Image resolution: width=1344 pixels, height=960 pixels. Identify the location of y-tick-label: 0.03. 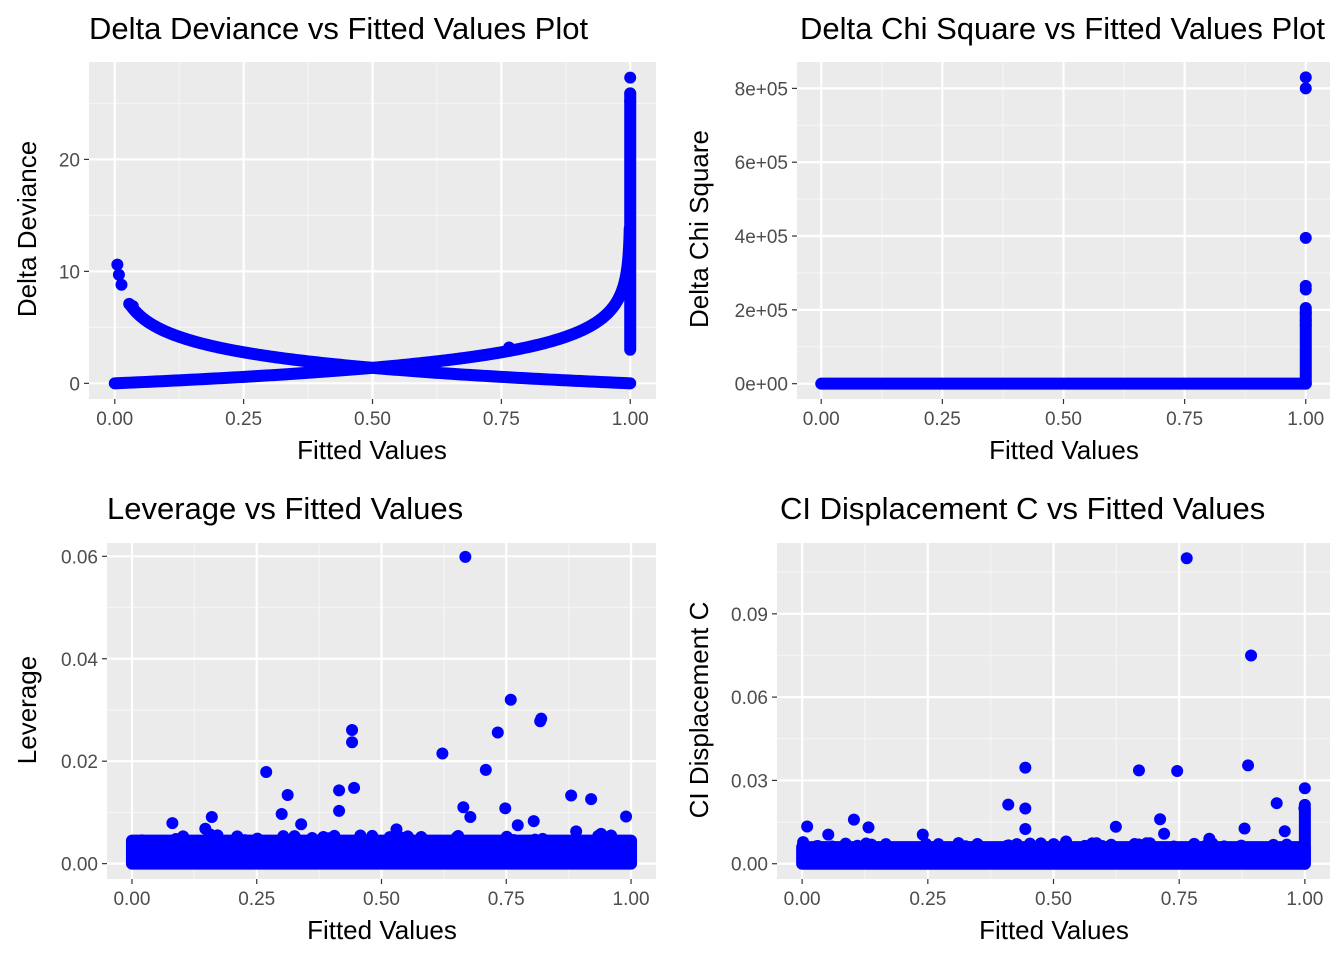
(749, 781).